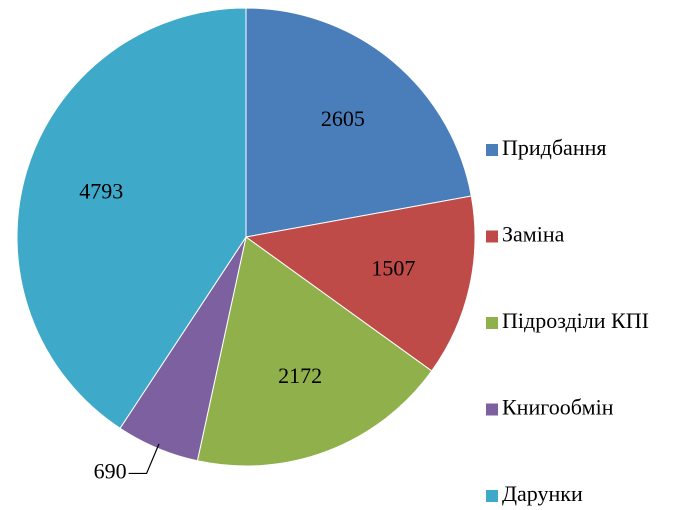 The height and width of the screenshot is (510, 696). I want to click on leader-line, so click(144, 459).